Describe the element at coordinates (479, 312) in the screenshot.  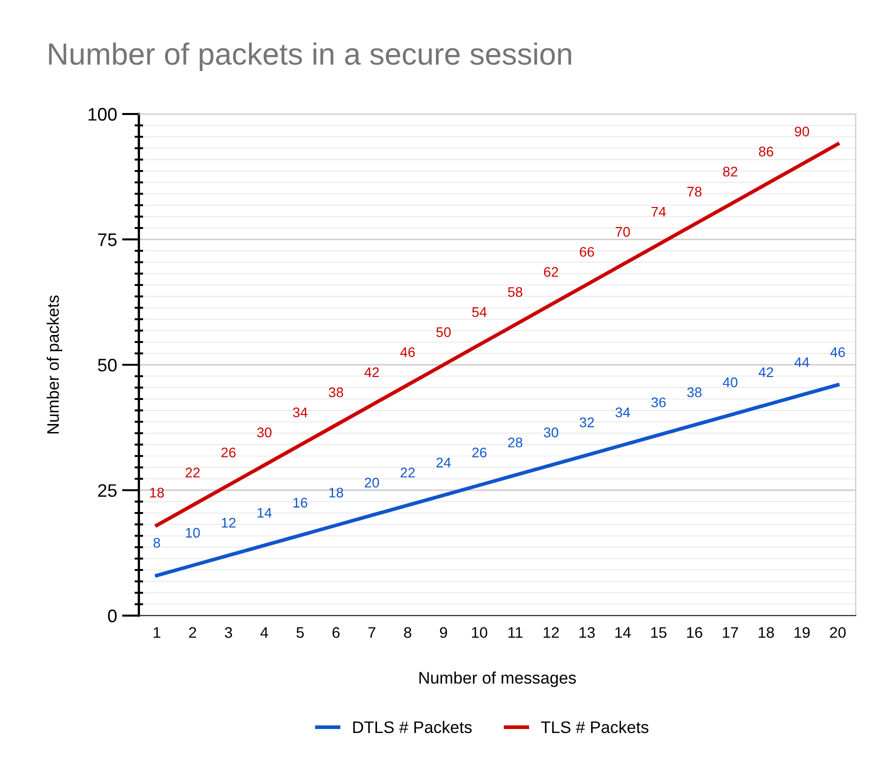
I see `data-label: 54` at that location.